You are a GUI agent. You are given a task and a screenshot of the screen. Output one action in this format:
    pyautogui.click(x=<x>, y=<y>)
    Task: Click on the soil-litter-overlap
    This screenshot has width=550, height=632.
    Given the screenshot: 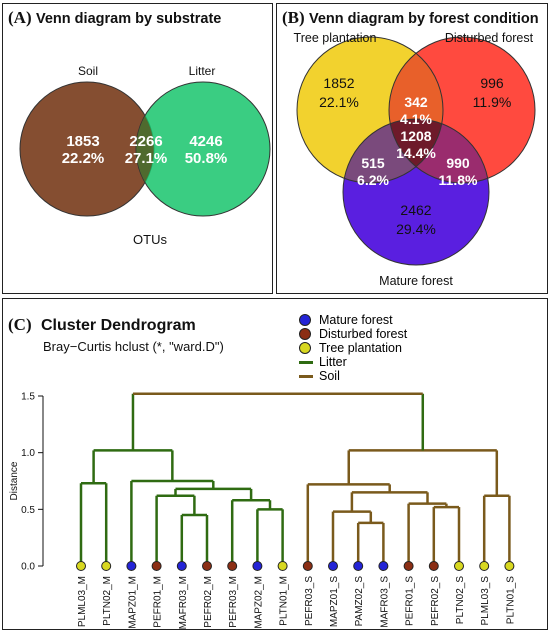 What is the action you would take?
    pyautogui.click(x=145, y=149)
    